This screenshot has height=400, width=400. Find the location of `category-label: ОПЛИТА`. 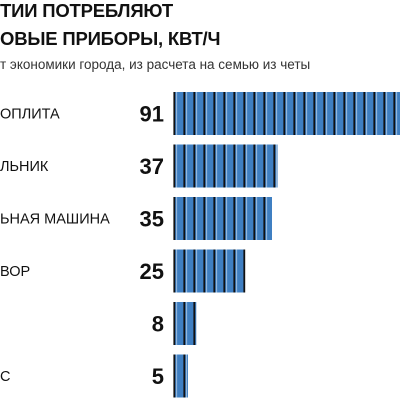

category-label: ОПЛИТА is located at coordinates (30, 115).